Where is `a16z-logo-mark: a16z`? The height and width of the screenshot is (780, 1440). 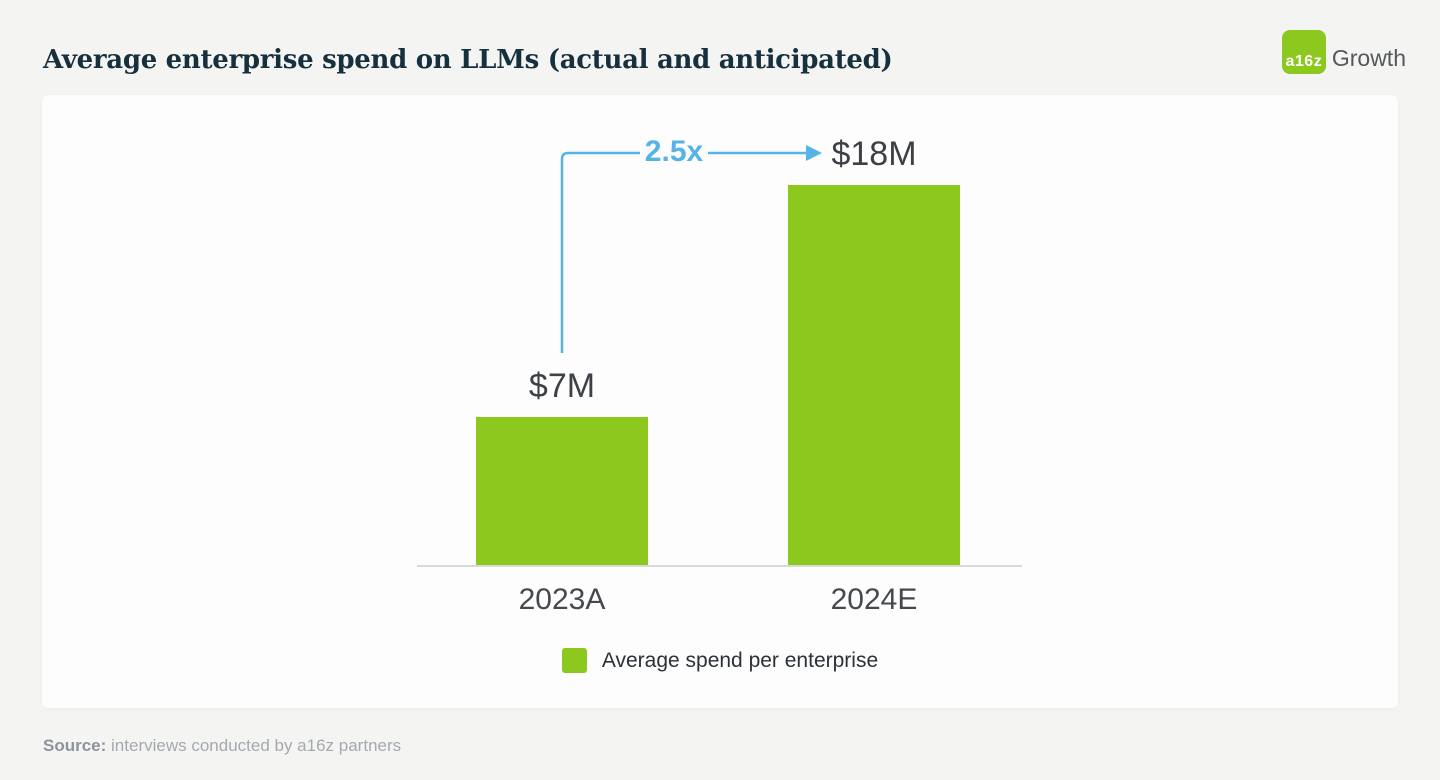
a16z-logo-mark: a16z is located at coordinates (1303, 52).